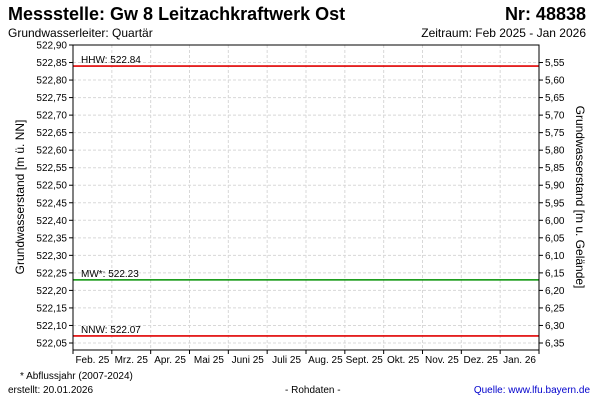 This screenshot has height=400, width=600. I want to click on x-tick-label: Aug. 25, so click(325, 360).